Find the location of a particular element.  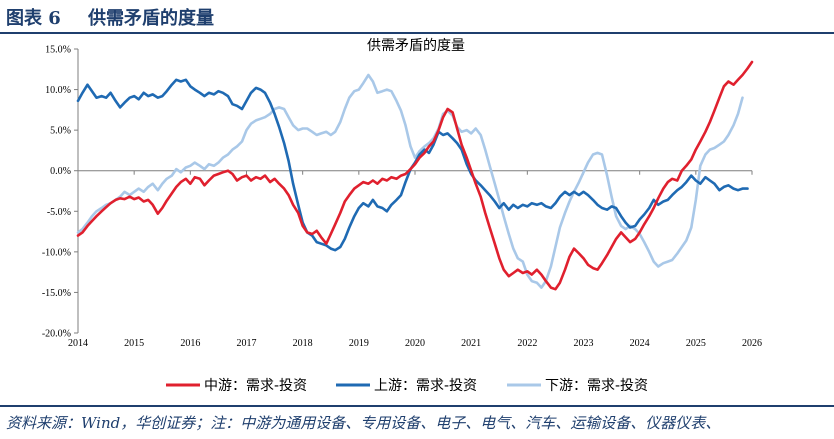

x-tick-label: 2023 is located at coordinates (584, 343).